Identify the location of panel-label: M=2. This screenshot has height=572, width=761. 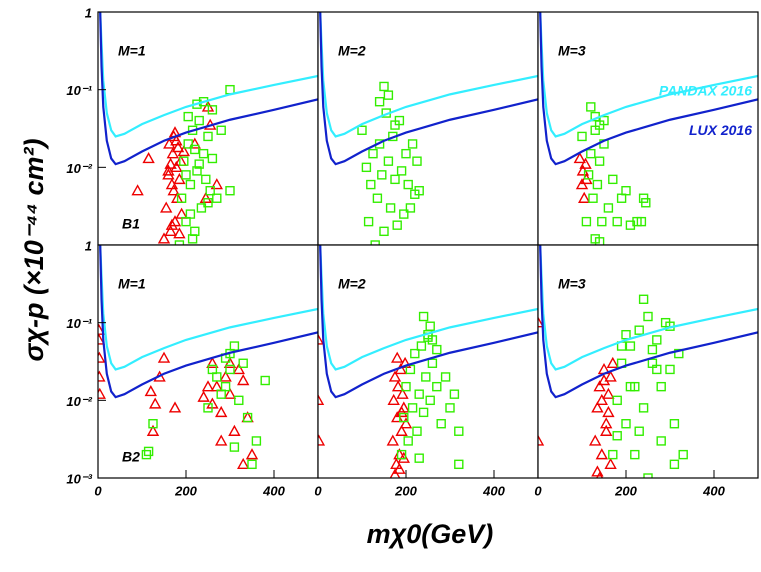
(352, 284).